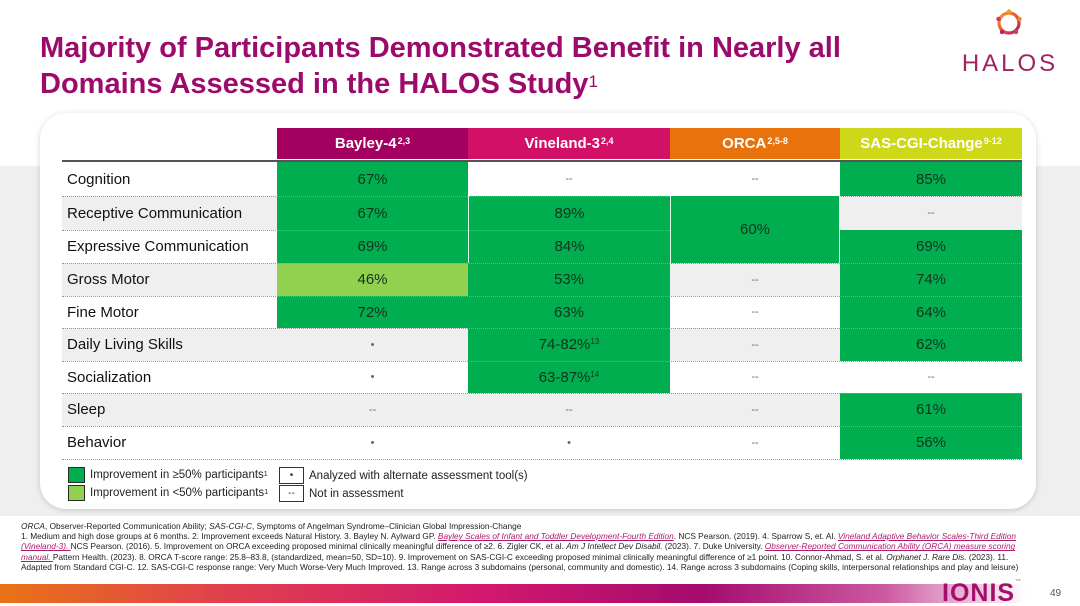 Image resolution: width=1080 pixels, height=606 pixels. I want to click on cell-sas: 74%, so click(931, 279).